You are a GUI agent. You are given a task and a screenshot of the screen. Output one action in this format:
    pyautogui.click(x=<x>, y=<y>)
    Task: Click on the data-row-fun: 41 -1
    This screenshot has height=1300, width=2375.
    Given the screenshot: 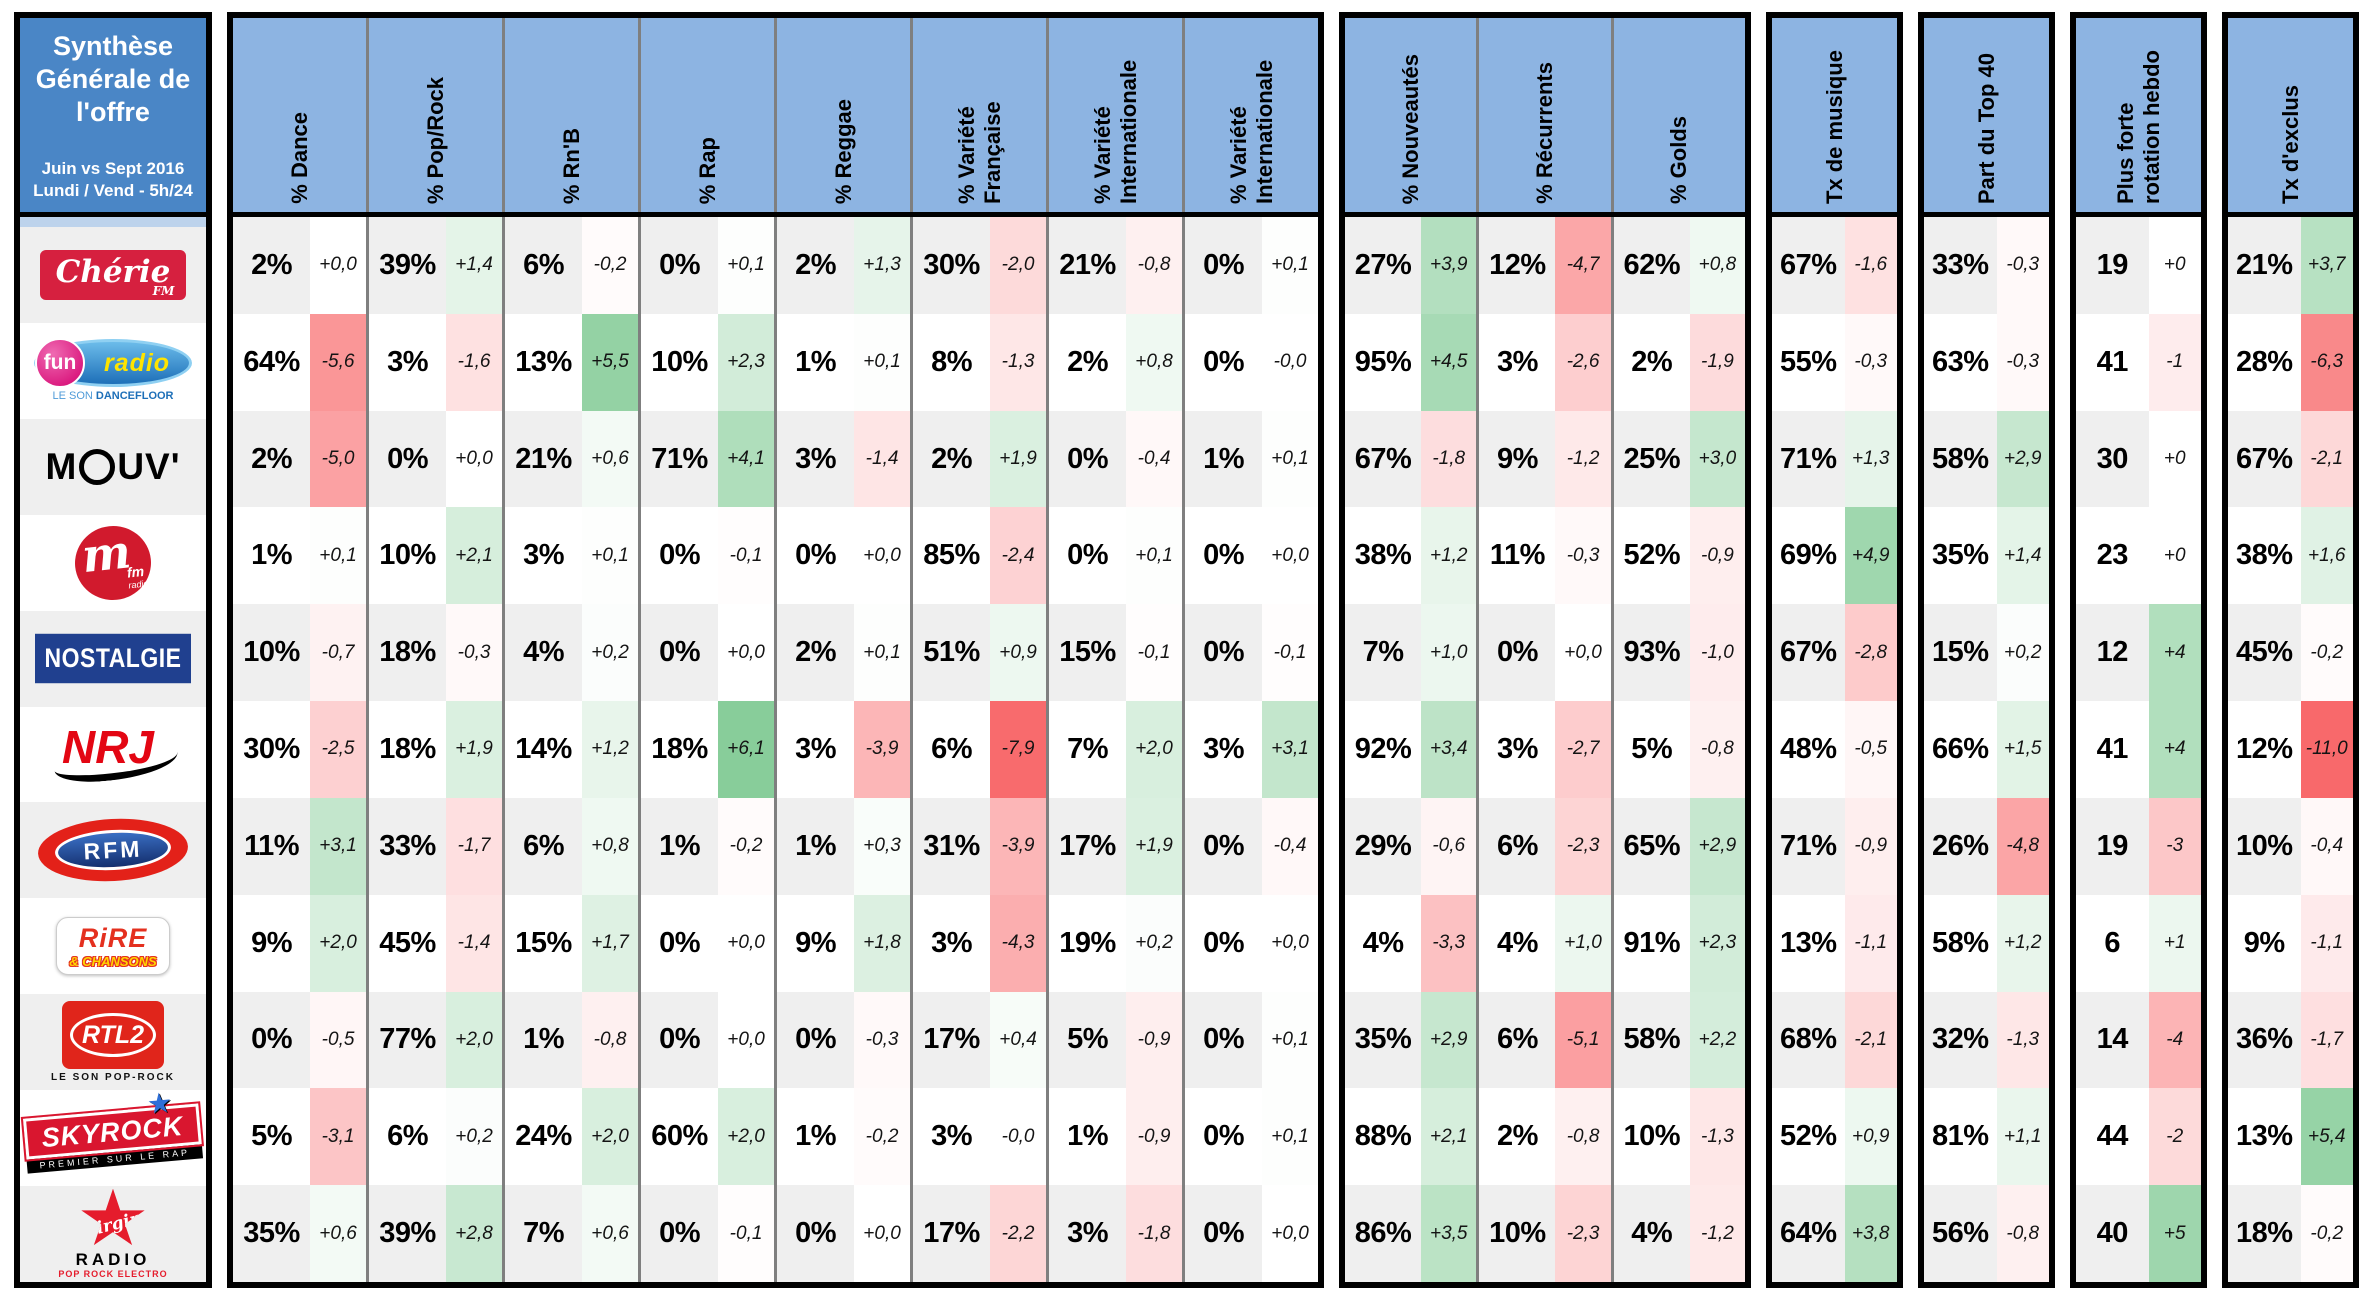 What is the action you would take?
    pyautogui.click(x=2138, y=362)
    